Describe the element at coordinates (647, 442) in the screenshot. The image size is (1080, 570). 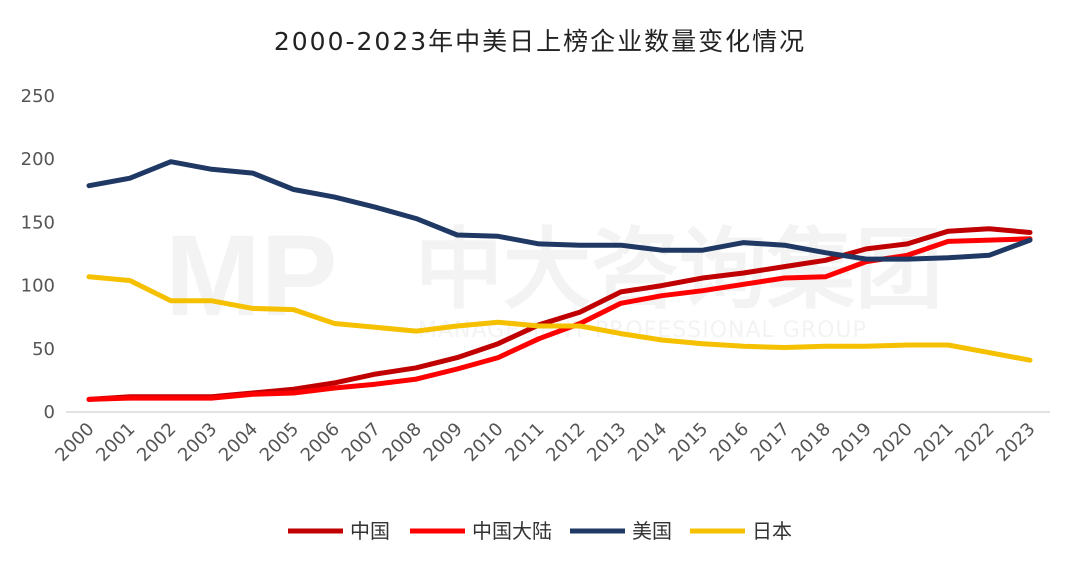
I see `x-tick-label: 2014` at that location.